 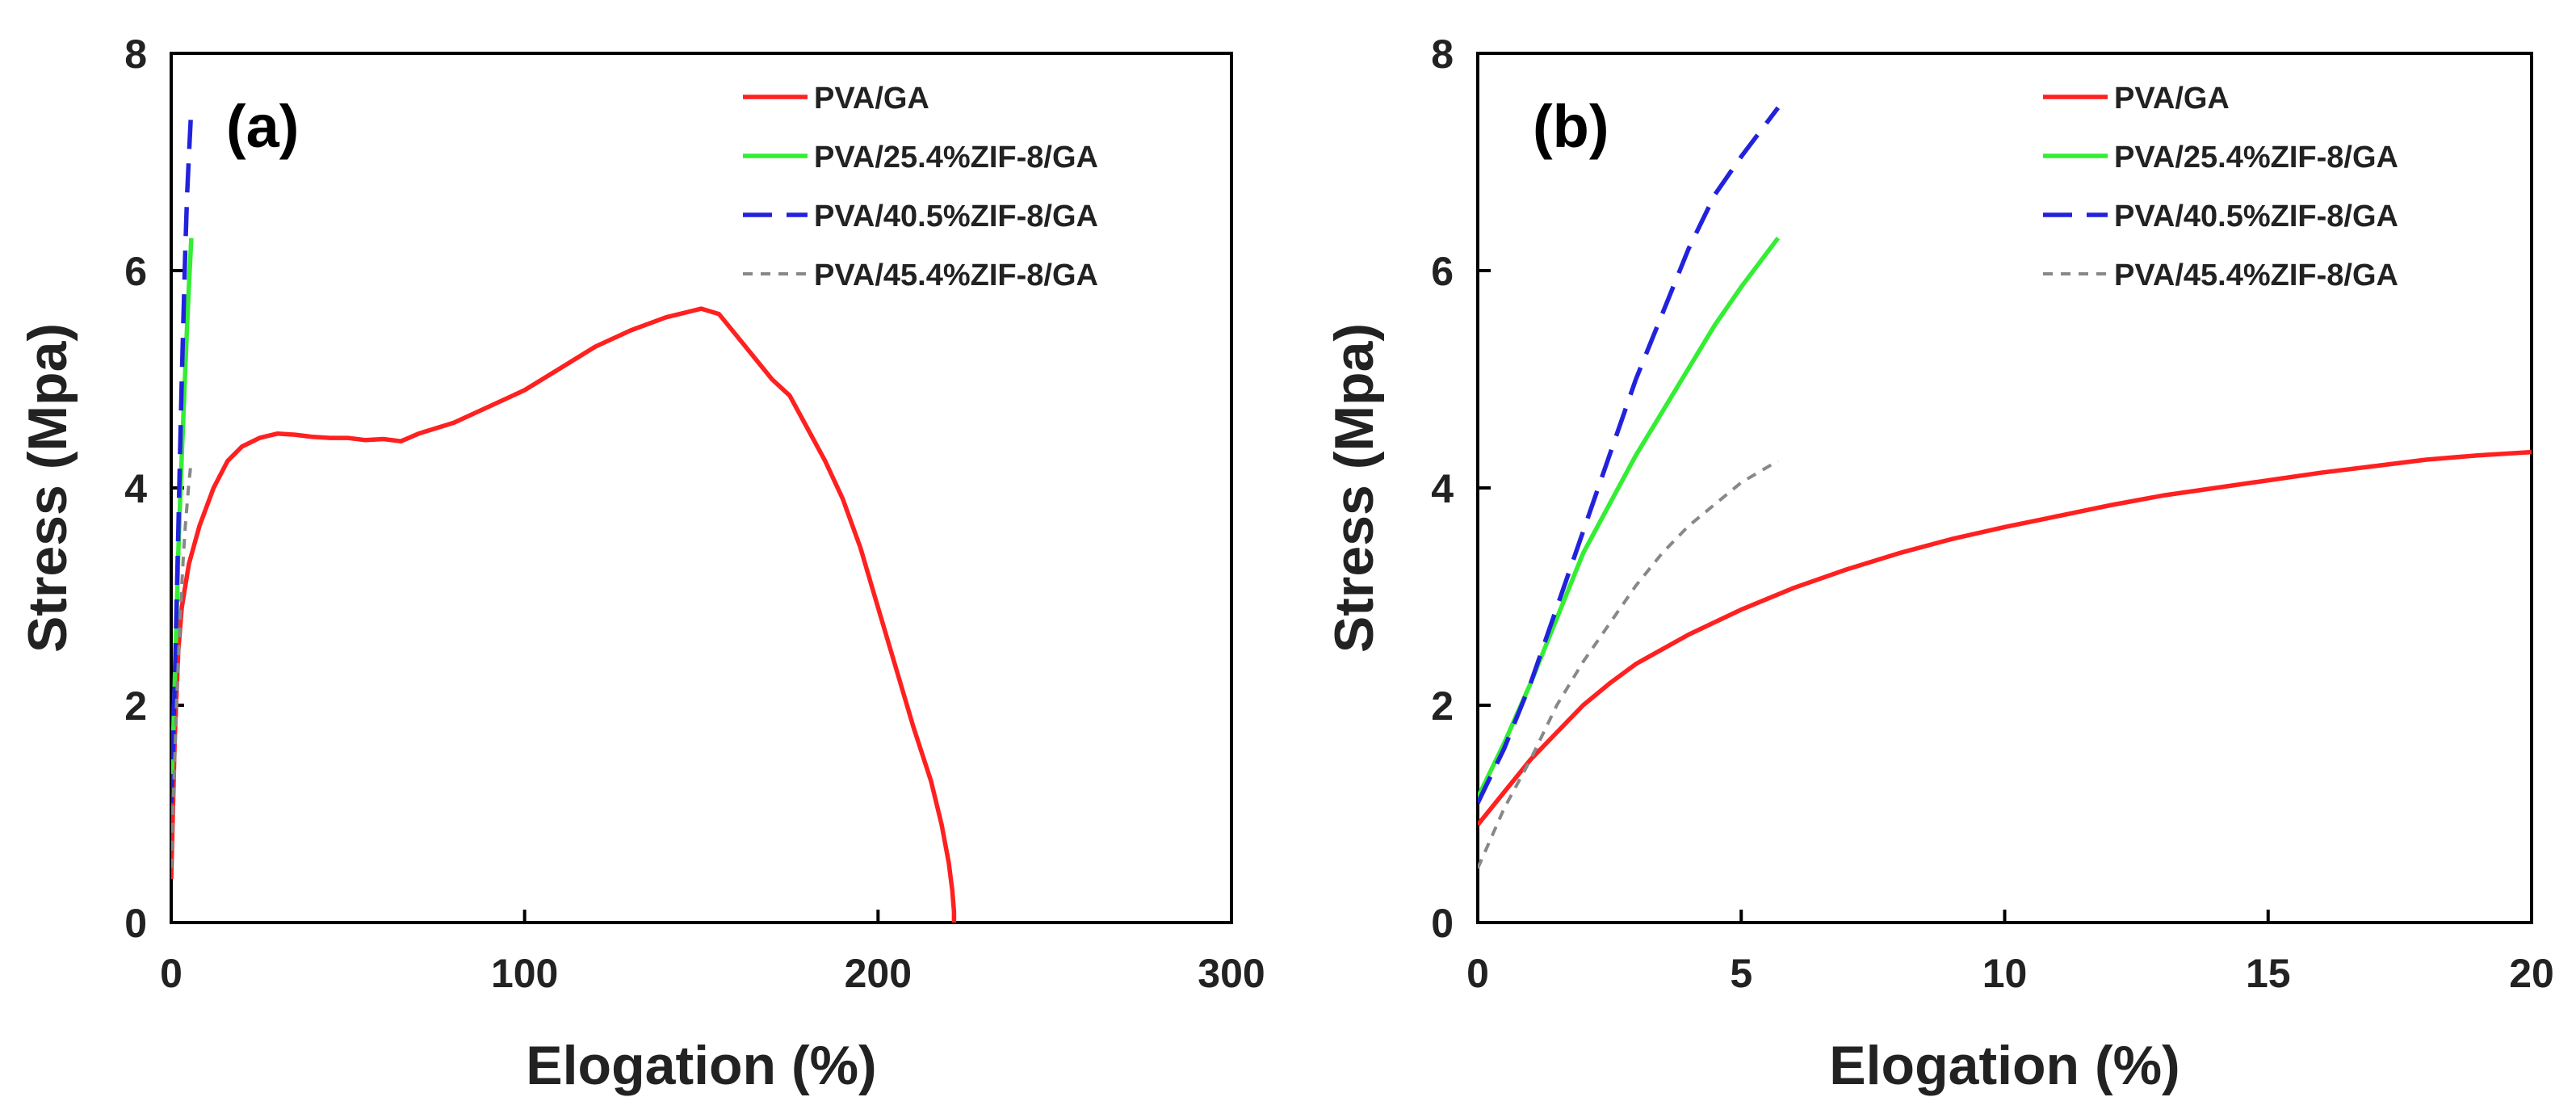 I want to click on x-tick-label: 20, so click(x=2531, y=973).